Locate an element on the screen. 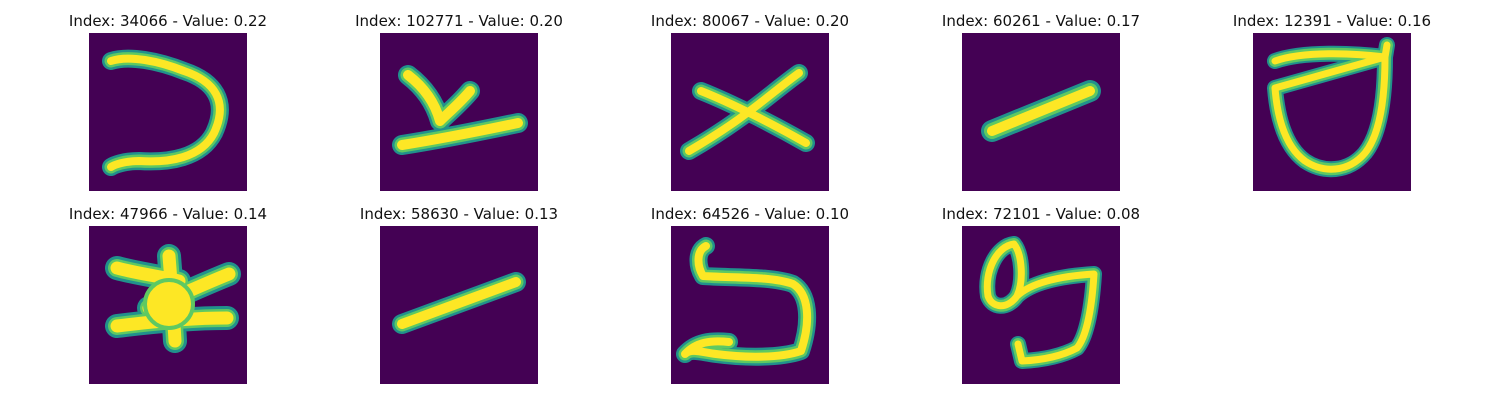 Image resolution: width=1500 pixels, height=400 pixels. loop-shape-glyph is located at coordinates (1041, 305).